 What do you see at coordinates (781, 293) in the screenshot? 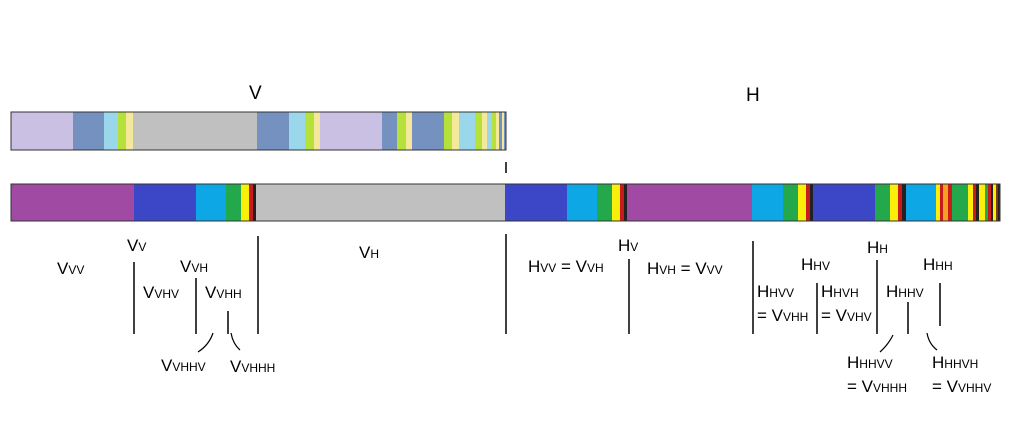
I see `label-sub: HVV` at bounding box center [781, 293].